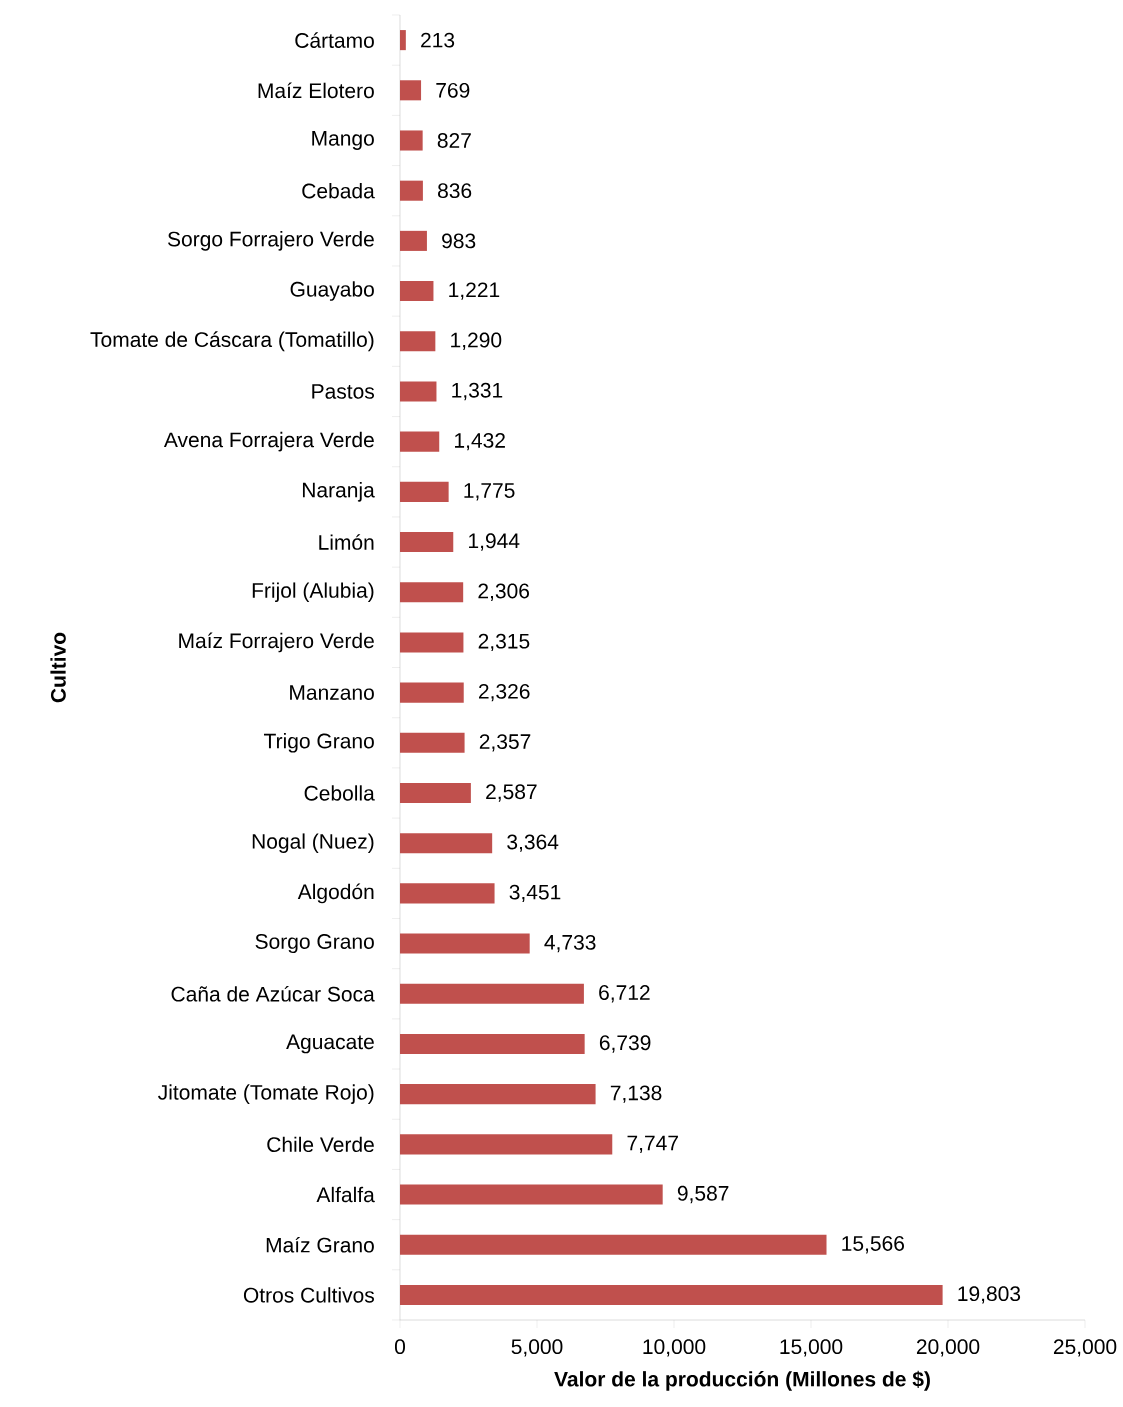  What do you see at coordinates (266, 1094) in the screenshot?
I see `y-tick-label: Jitomate (Tomate Rojo)` at bounding box center [266, 1094].